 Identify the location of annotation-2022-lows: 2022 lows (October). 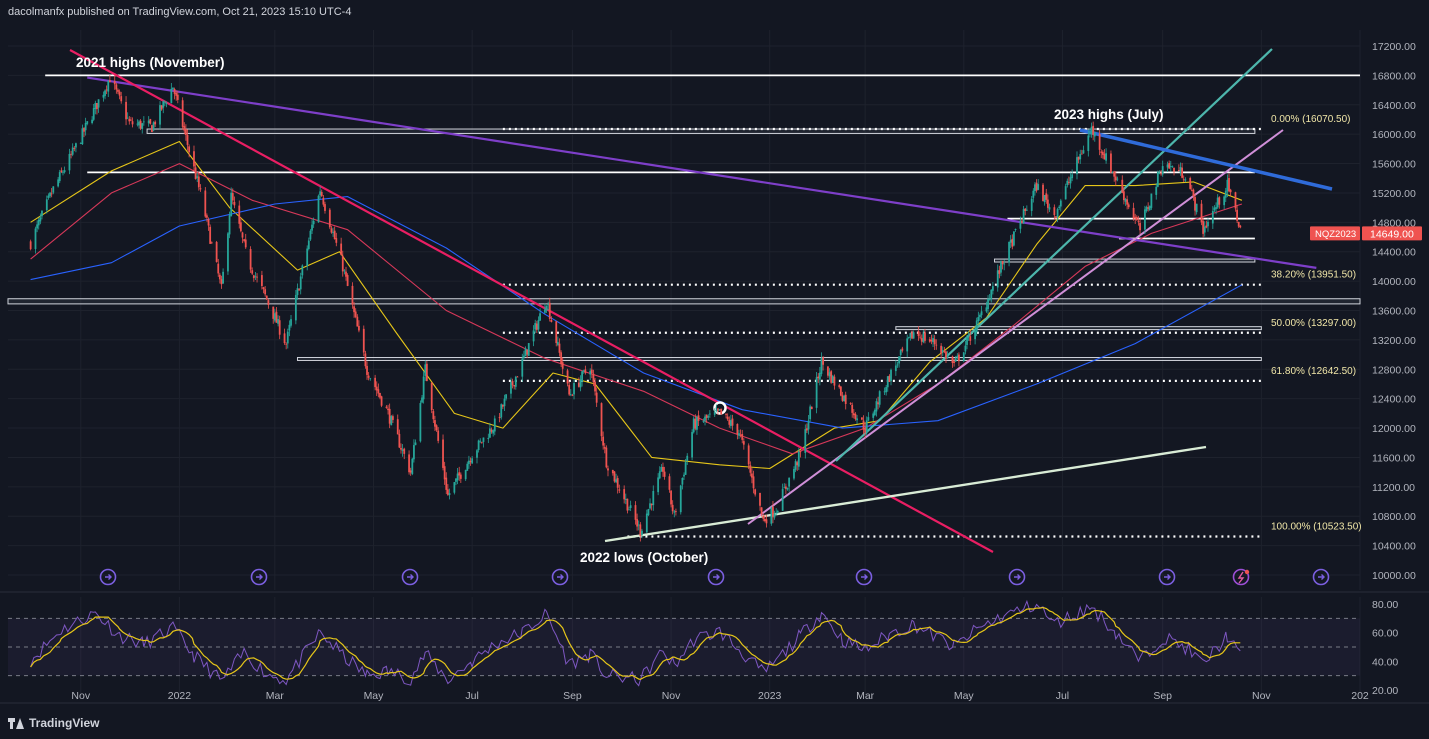
(644, 557).